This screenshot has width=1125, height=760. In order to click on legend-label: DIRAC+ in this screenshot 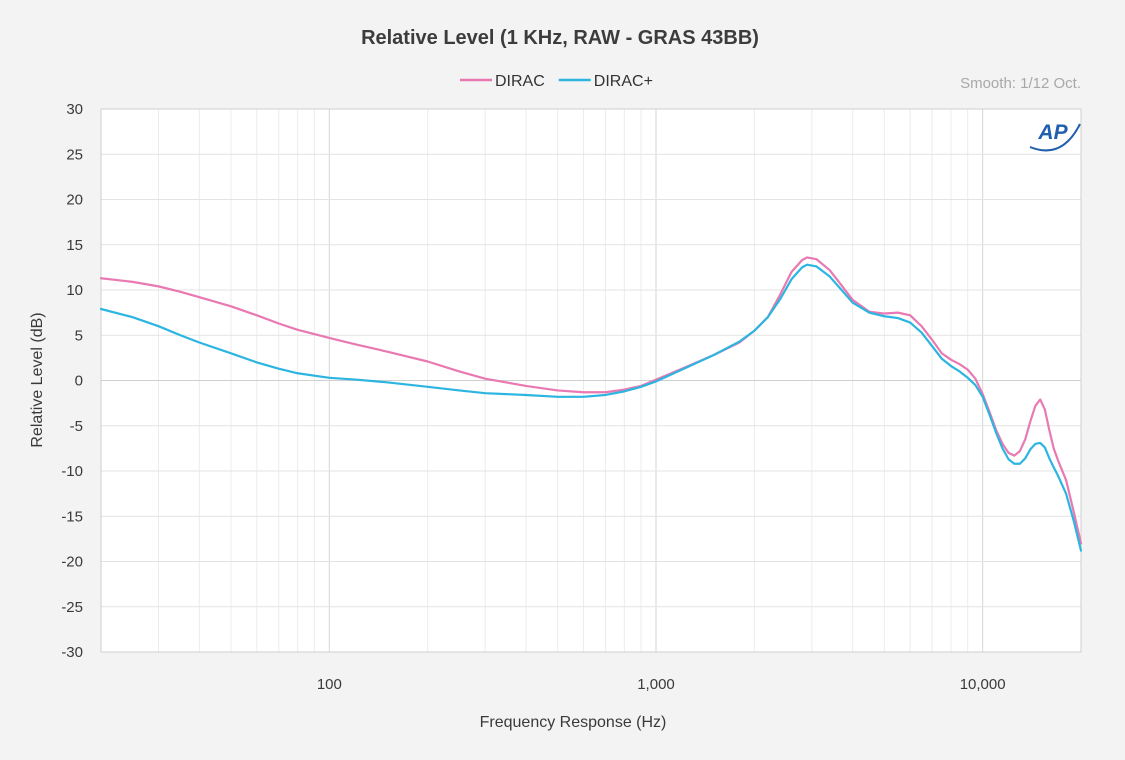, I will do `click(623, 81)`.